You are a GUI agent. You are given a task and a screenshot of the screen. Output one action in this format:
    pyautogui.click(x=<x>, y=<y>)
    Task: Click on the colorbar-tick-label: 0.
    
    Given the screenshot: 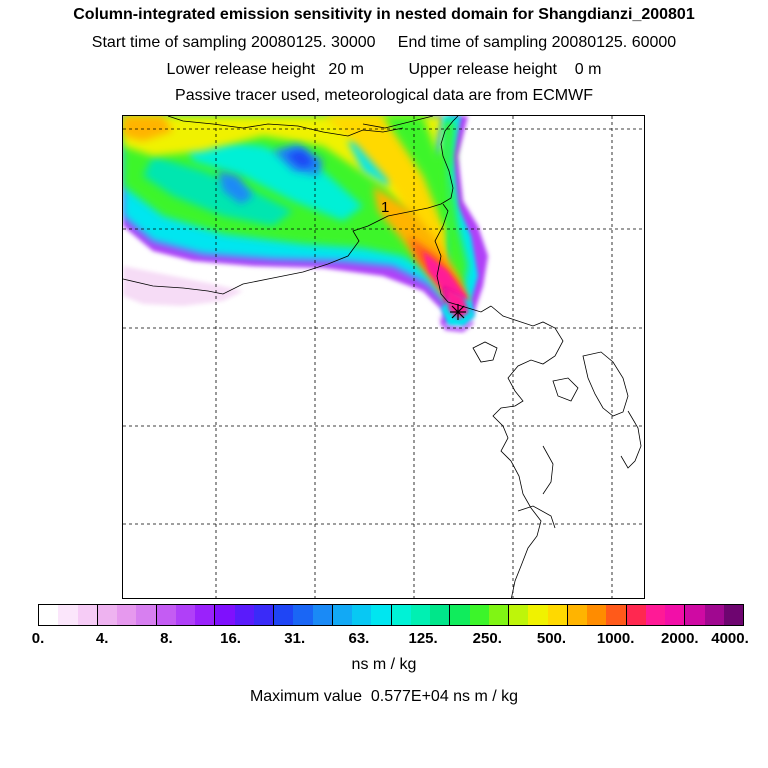 What is the action you would take?
    pyautogui.click(x=38, y=638)
    